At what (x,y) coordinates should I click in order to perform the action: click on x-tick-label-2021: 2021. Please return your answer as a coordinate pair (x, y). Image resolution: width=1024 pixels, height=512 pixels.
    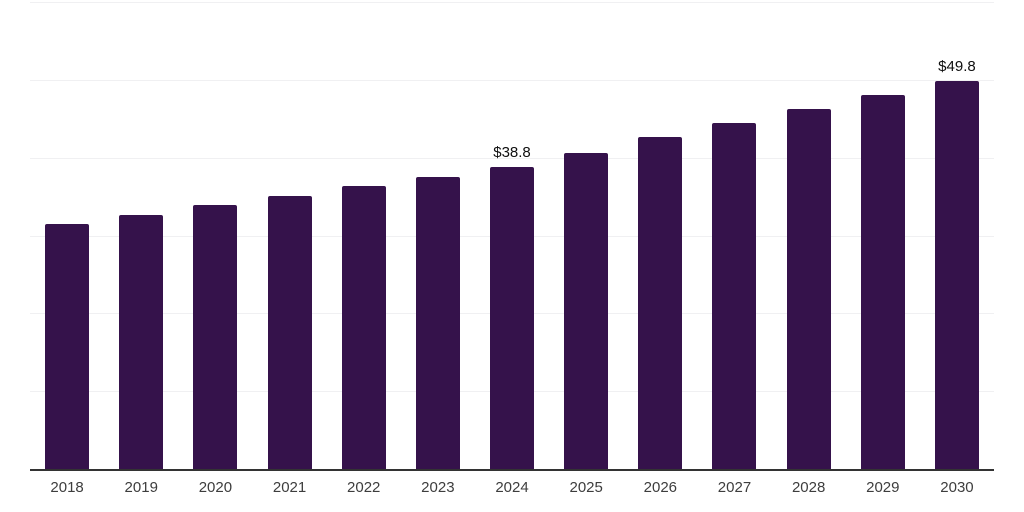
    Looking at the image, I should click on (289, 487).